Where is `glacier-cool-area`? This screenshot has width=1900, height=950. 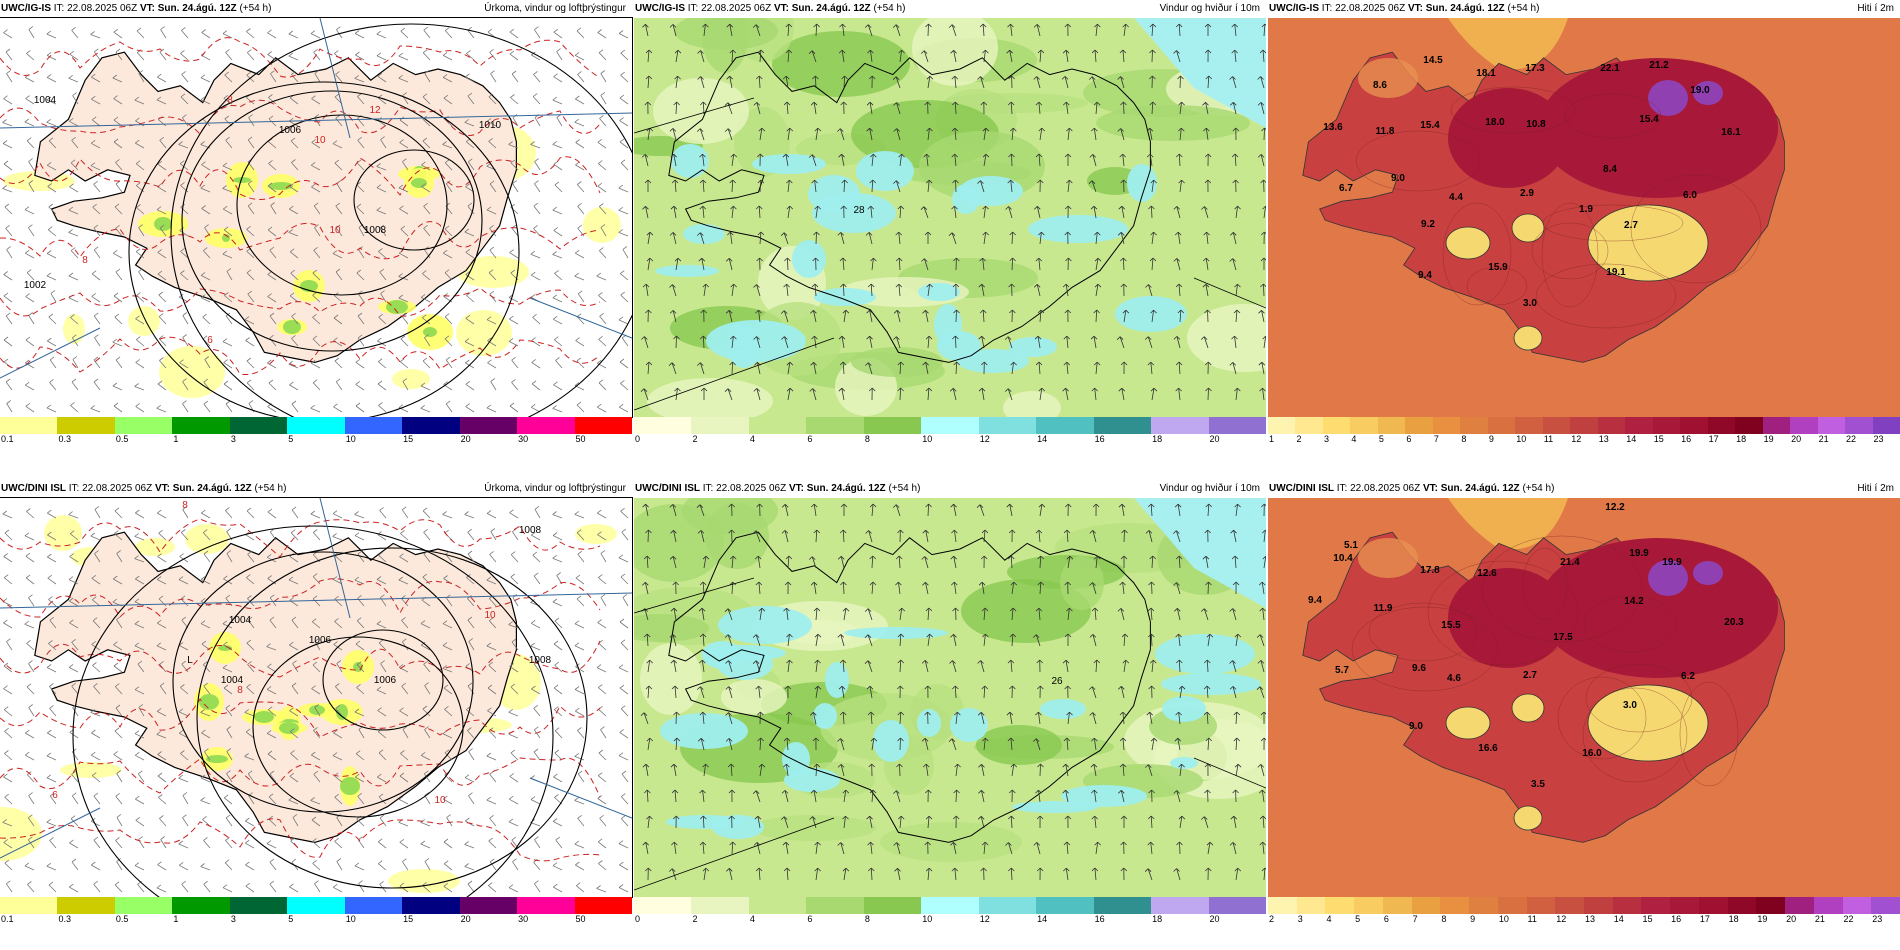
glacier-cool-area is located at coordinates (1648, 723).